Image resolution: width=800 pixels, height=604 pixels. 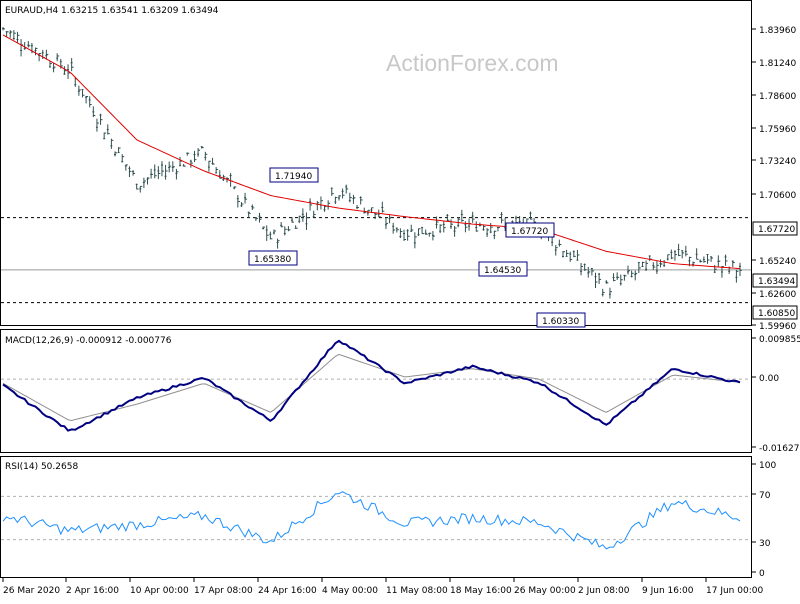 What do you see at coordinates (764, 520) in the screenshot?
I see `rsi-axis: 100 70 30 0` at bounding box center [764, 520].